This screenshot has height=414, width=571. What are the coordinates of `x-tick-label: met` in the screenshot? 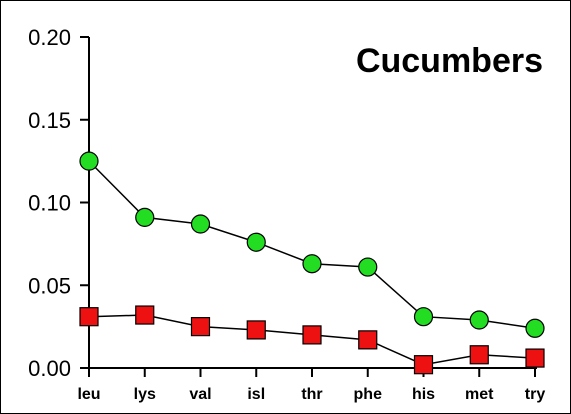 It's located at (479, 394).